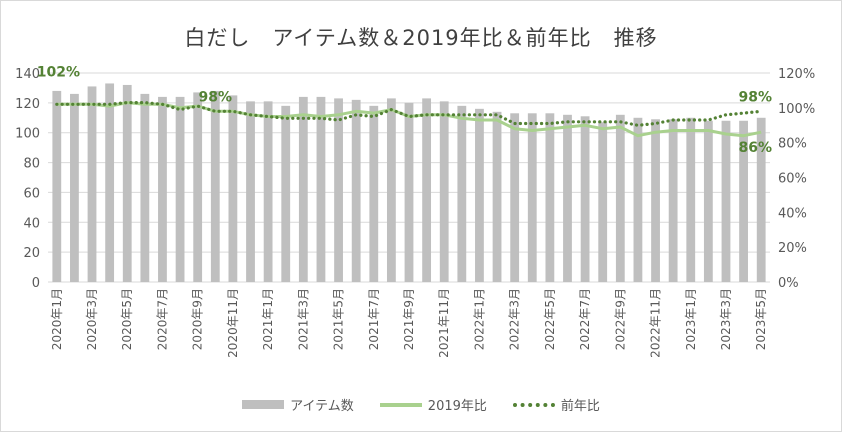  I want to click on x-tick-label: 2021年1月, so click(268, 319).